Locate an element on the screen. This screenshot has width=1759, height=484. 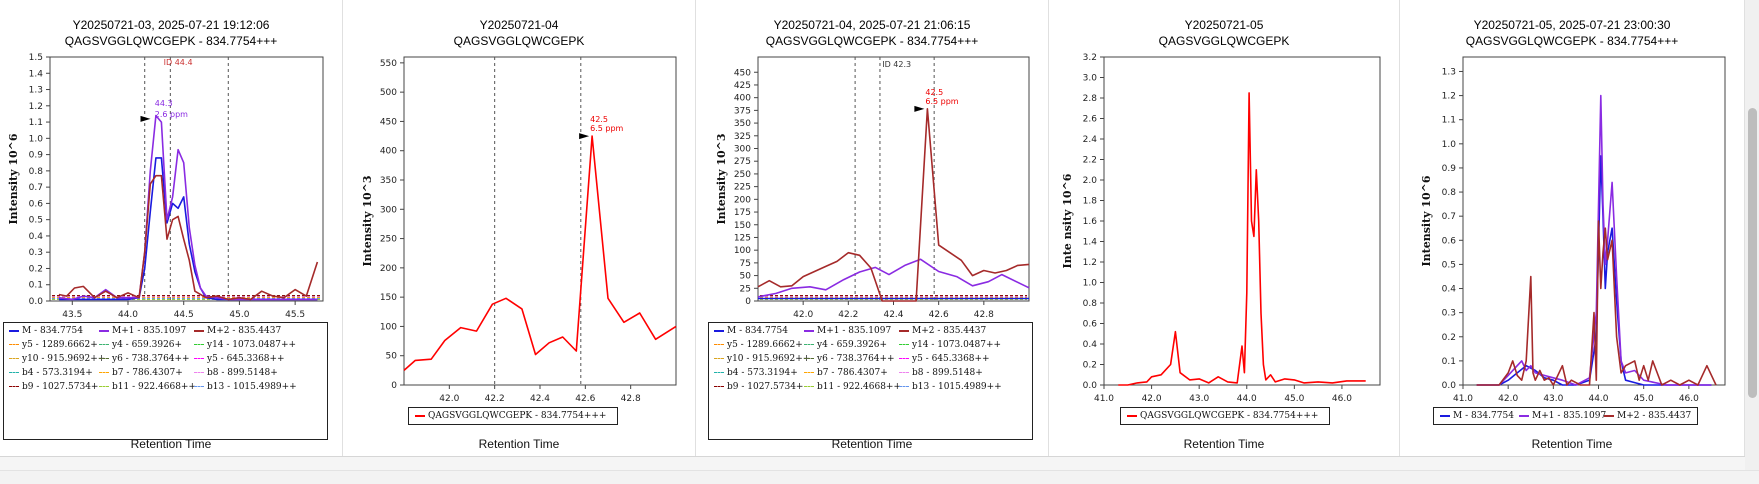
legend-label: b13 - 1015.4989++ is located at coordinates (957, 387).